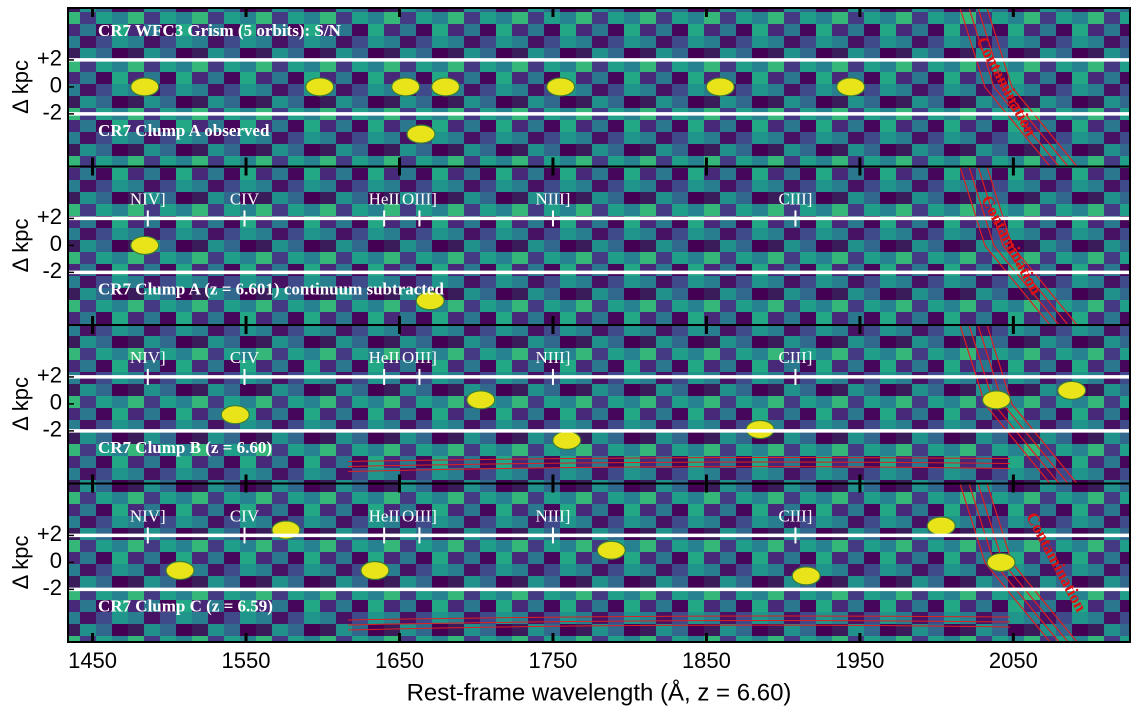 The width and height of the screenshot is (1137, 715). I want to click on panel-label: CR7 Clump C (z = 6.59), so click(185, 605).